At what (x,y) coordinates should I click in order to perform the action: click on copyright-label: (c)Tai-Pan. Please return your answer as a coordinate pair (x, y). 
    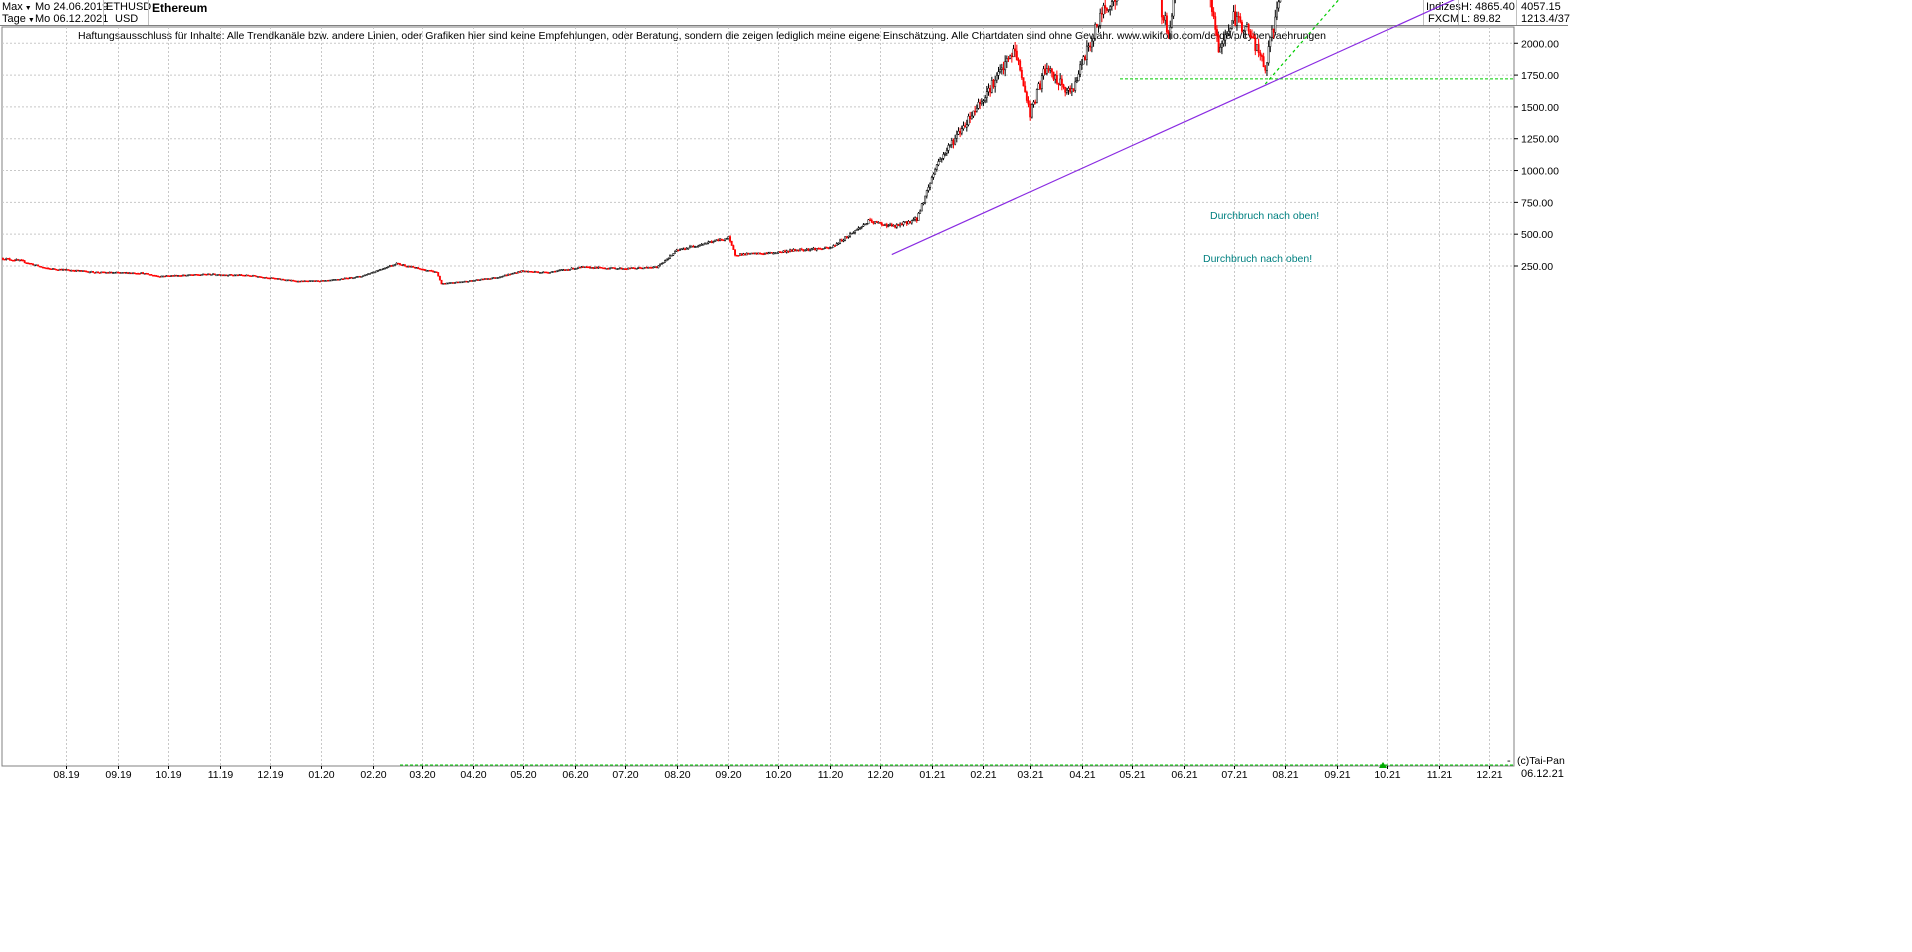
    Looking at the image, I should click on (1541, 761).